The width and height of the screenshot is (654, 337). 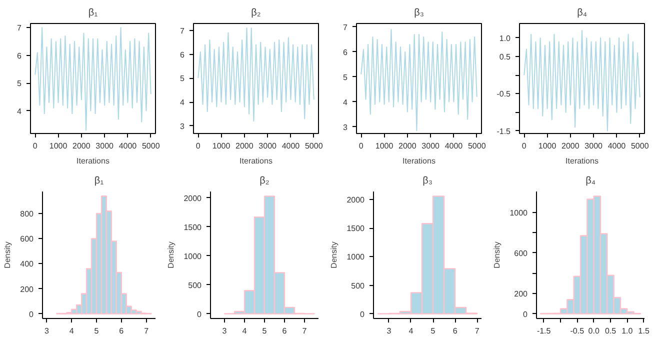 What do you see at coordinates (504, 94) in the screenshot?
I see `y-tick-label: -0.5` at bounding box center [504, 94].